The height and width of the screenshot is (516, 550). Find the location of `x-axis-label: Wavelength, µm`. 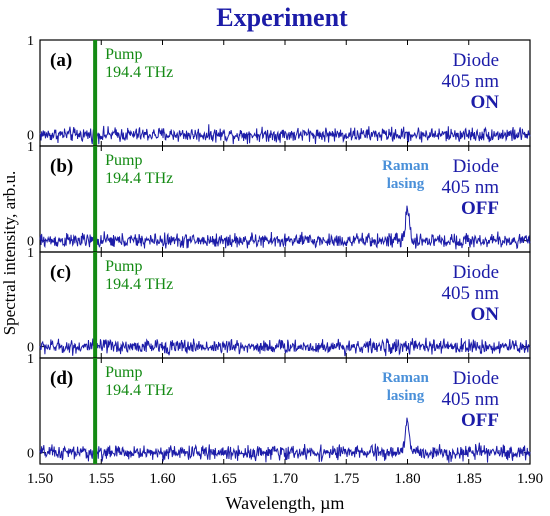

x-axis-label: Wavelength, µm is located at coordinates (285, 503).